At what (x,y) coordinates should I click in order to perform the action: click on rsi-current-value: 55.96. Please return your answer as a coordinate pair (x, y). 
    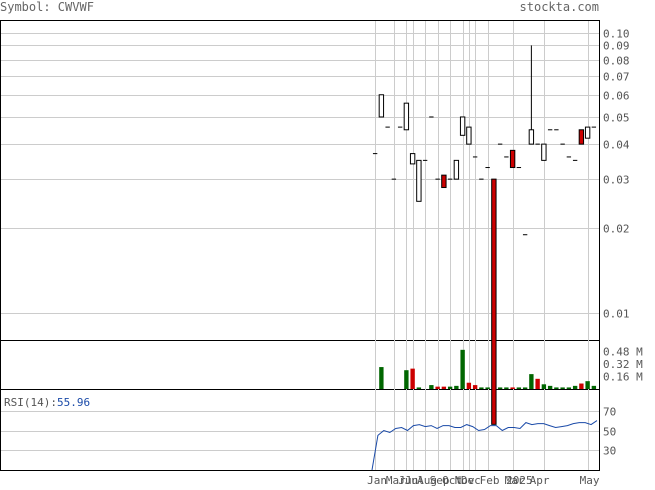
    Looking at the image, I should click on (73, 402).